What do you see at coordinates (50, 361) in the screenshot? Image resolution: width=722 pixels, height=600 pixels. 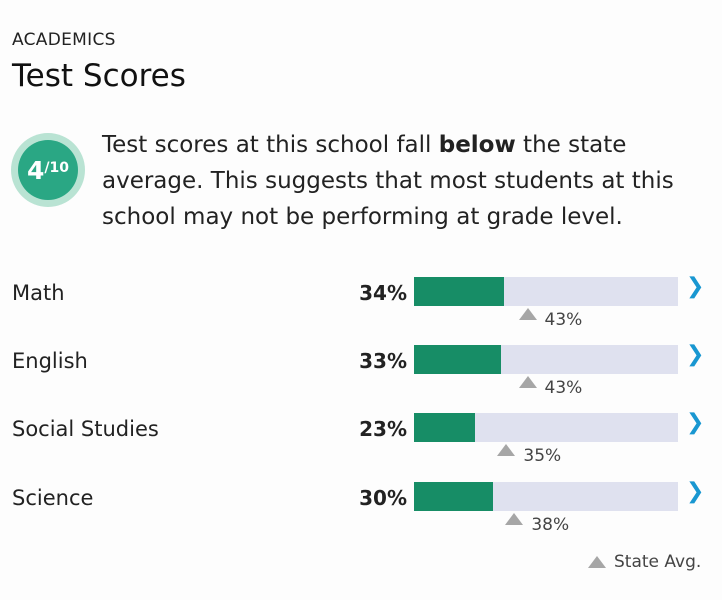 I see `subject-name: English` at bounding box center [50, 361].